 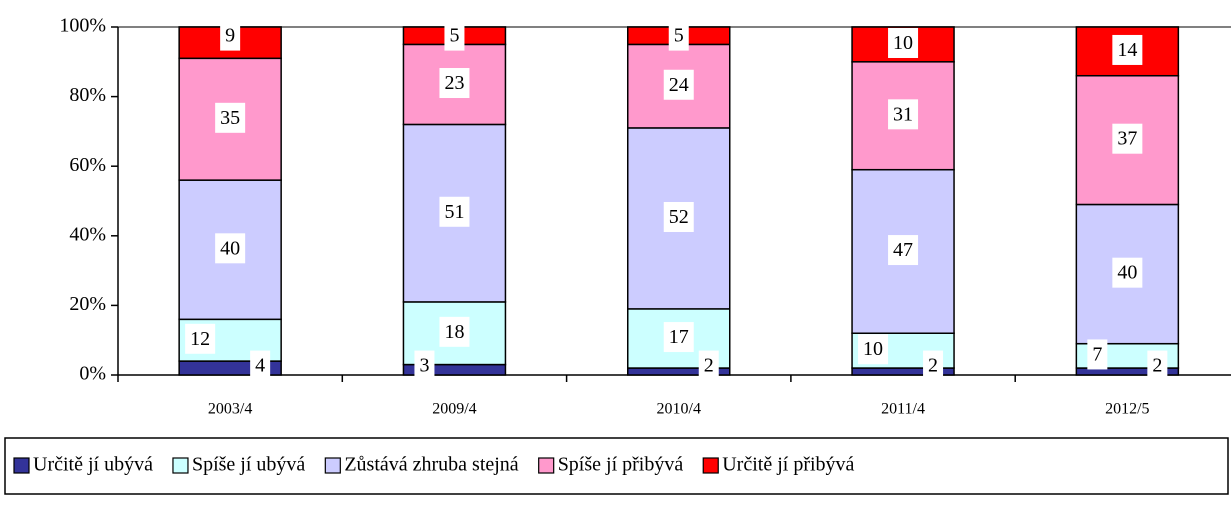 What do you see at coordinates (230, 409) in the screenshot?
I see `x-tick-label: 2003/4` at bounding box center [230, 409].